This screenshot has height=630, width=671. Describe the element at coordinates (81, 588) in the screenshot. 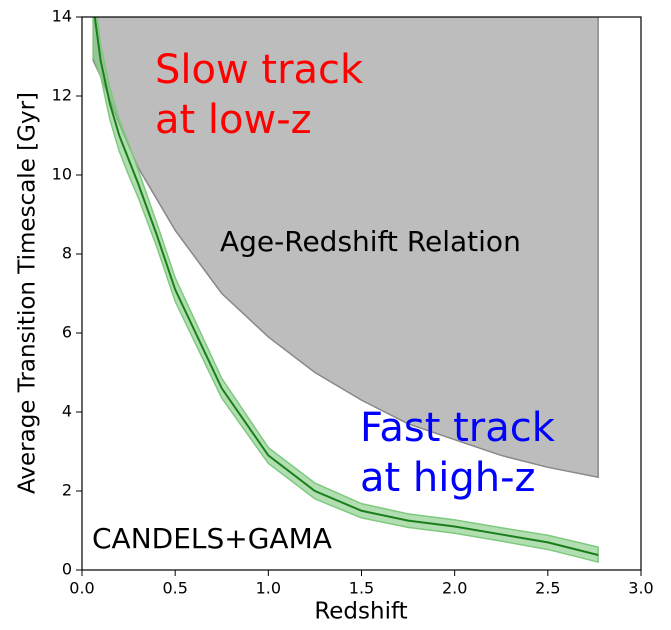

I see `x-tick-label: 0.0` at that location.